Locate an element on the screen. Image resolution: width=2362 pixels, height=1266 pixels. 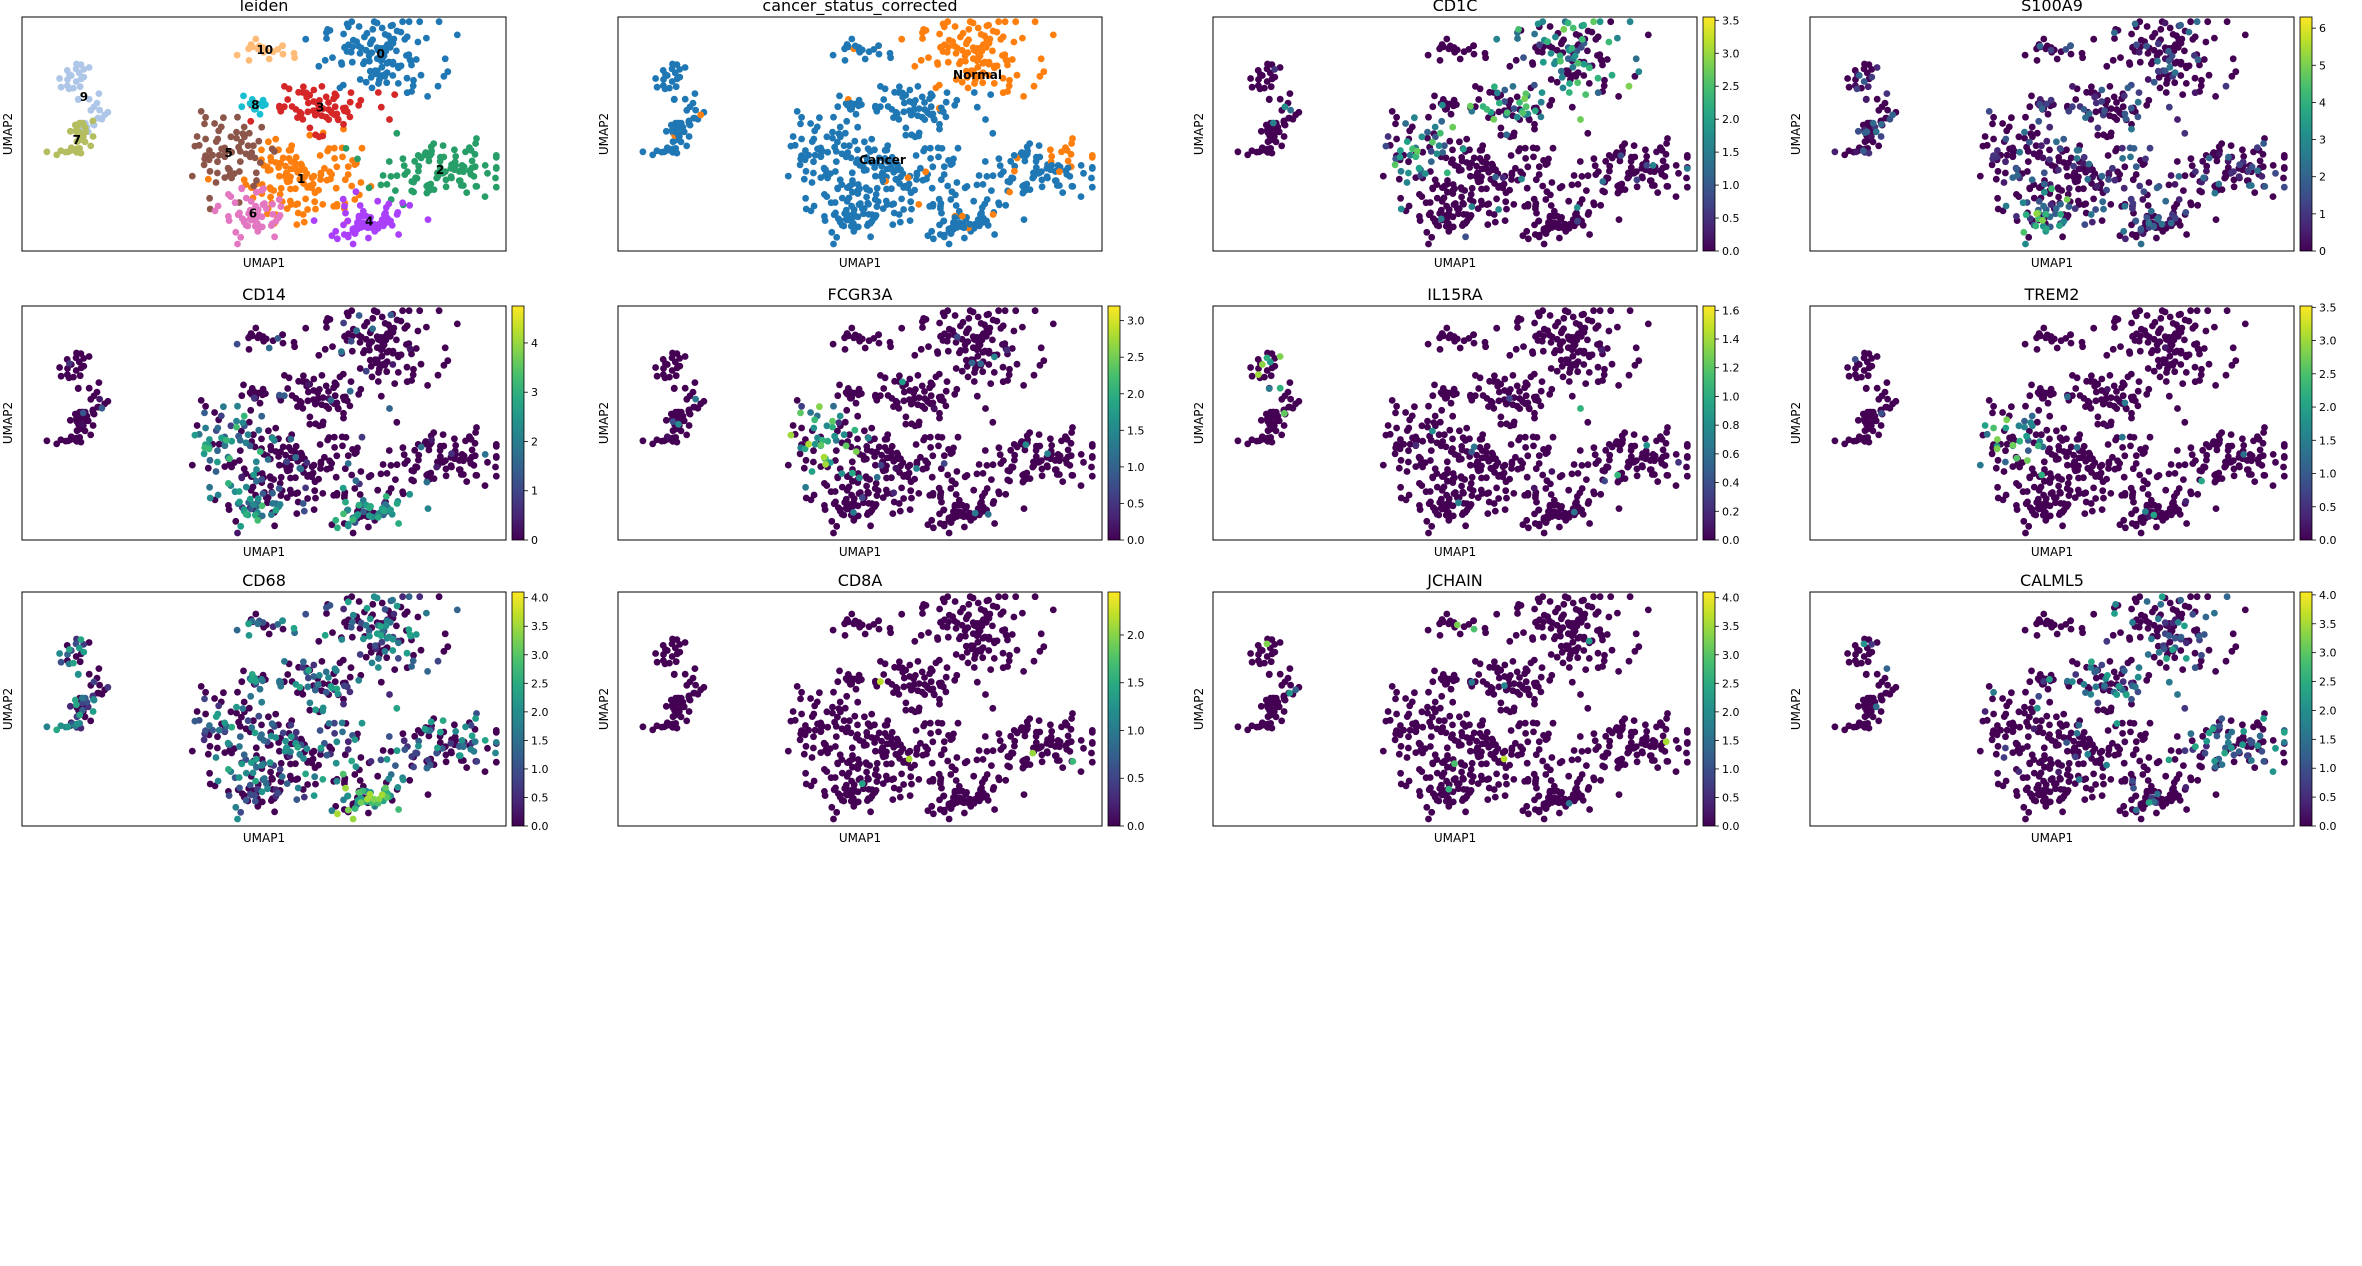
cluster-label: 5 is located at coordinates (229, 153).